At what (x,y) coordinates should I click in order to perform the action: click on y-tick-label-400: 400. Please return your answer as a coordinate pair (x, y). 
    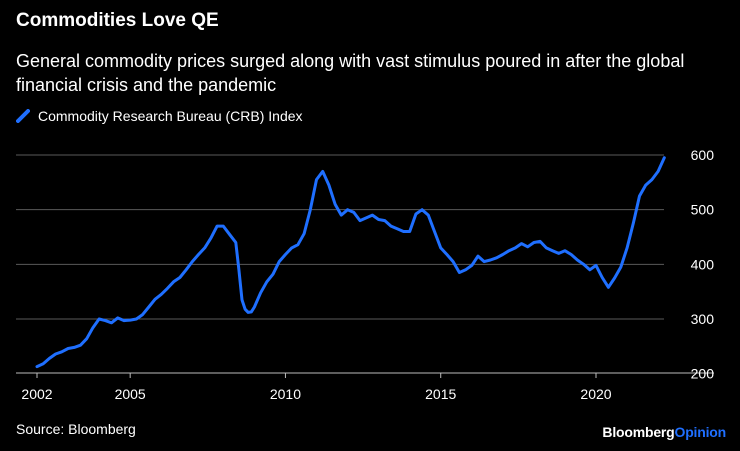
    Looking at the image, I should click on (703, 264).